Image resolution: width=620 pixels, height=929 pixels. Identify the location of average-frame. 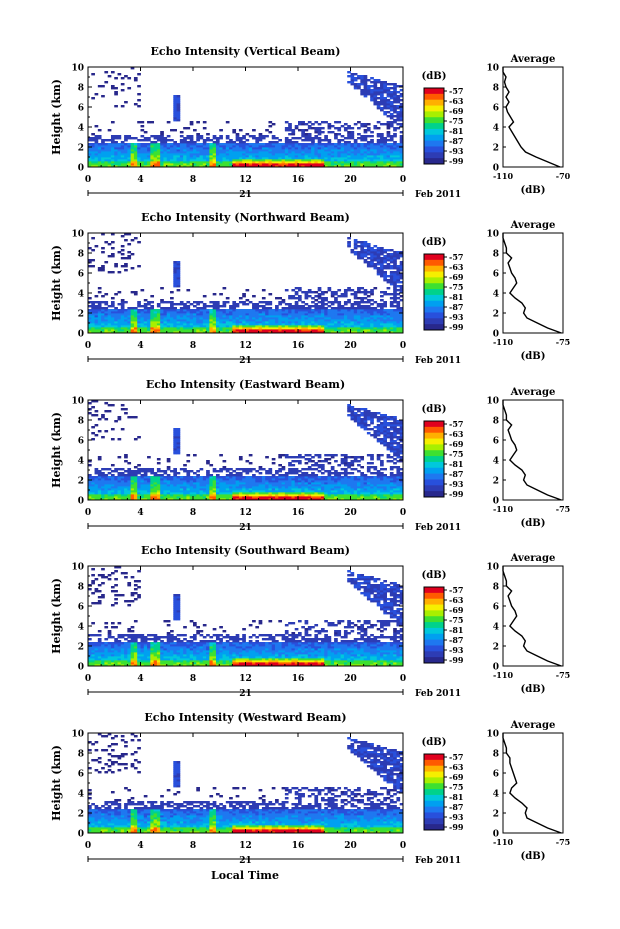
(533, 283).